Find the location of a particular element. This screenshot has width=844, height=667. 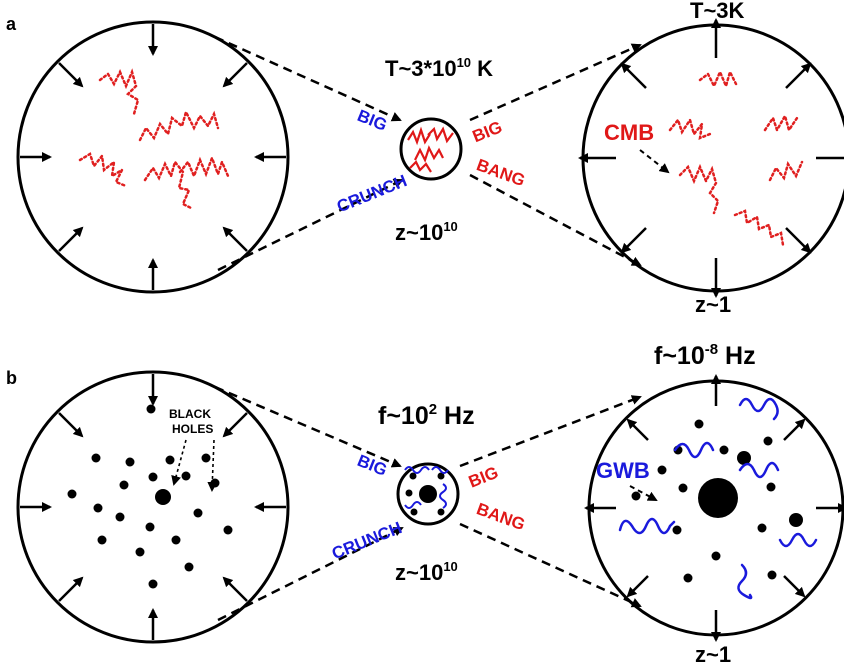

panel-b-right-black-holes is located at coordinates (717, 501).